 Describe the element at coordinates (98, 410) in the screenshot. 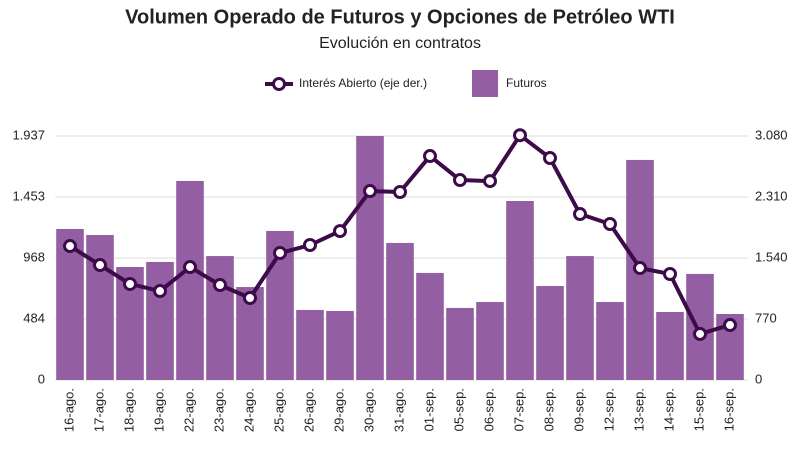

I see `x-tick-label: 17-ago.` at that location.